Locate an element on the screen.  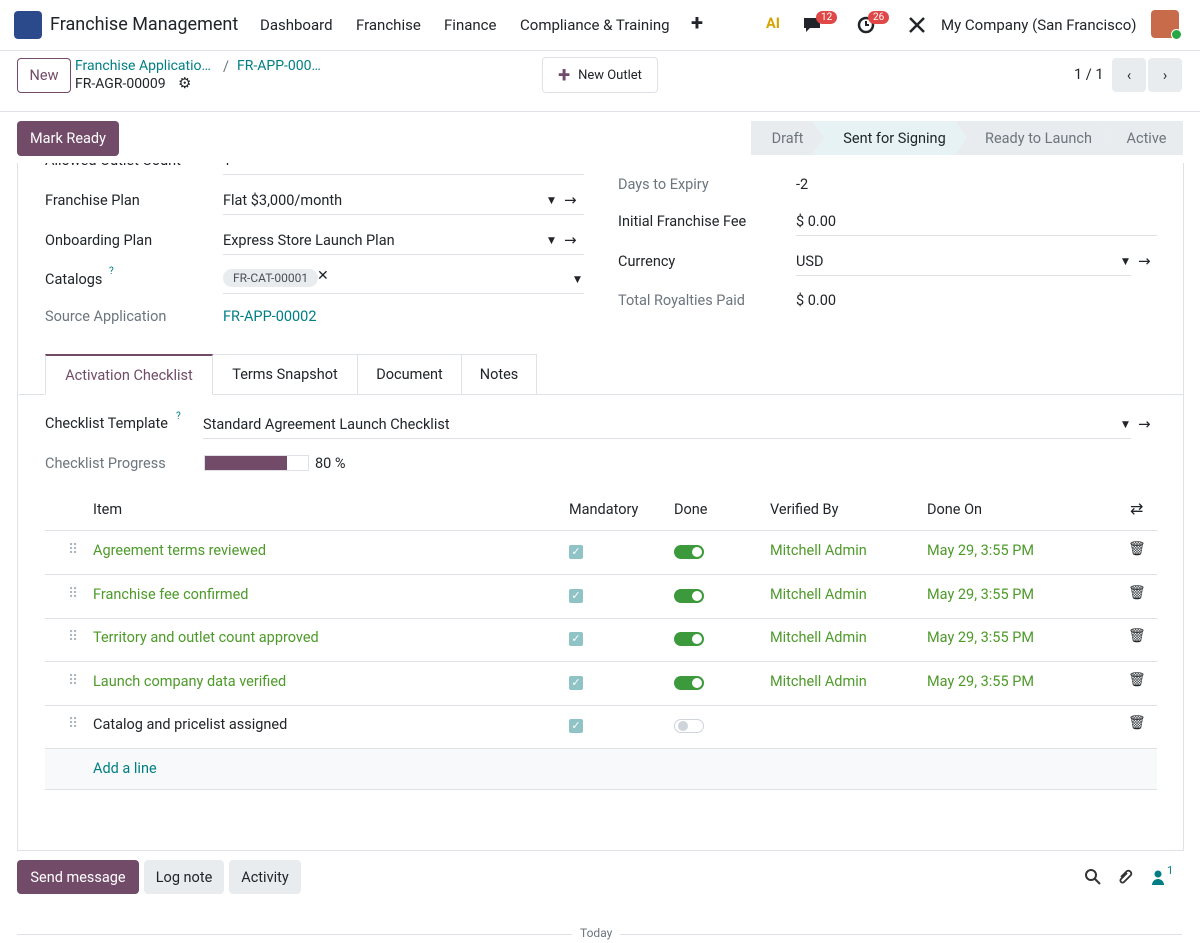
column-header: Mandatory is located at coordinates (604, 509).